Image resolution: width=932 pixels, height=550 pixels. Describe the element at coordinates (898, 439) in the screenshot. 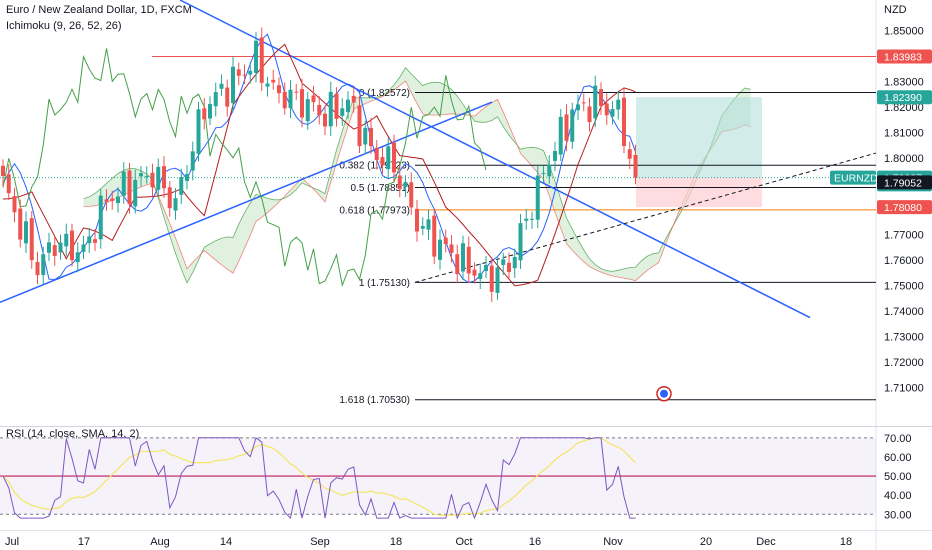

I see `rsi-tick-label: 70.00` at that location.